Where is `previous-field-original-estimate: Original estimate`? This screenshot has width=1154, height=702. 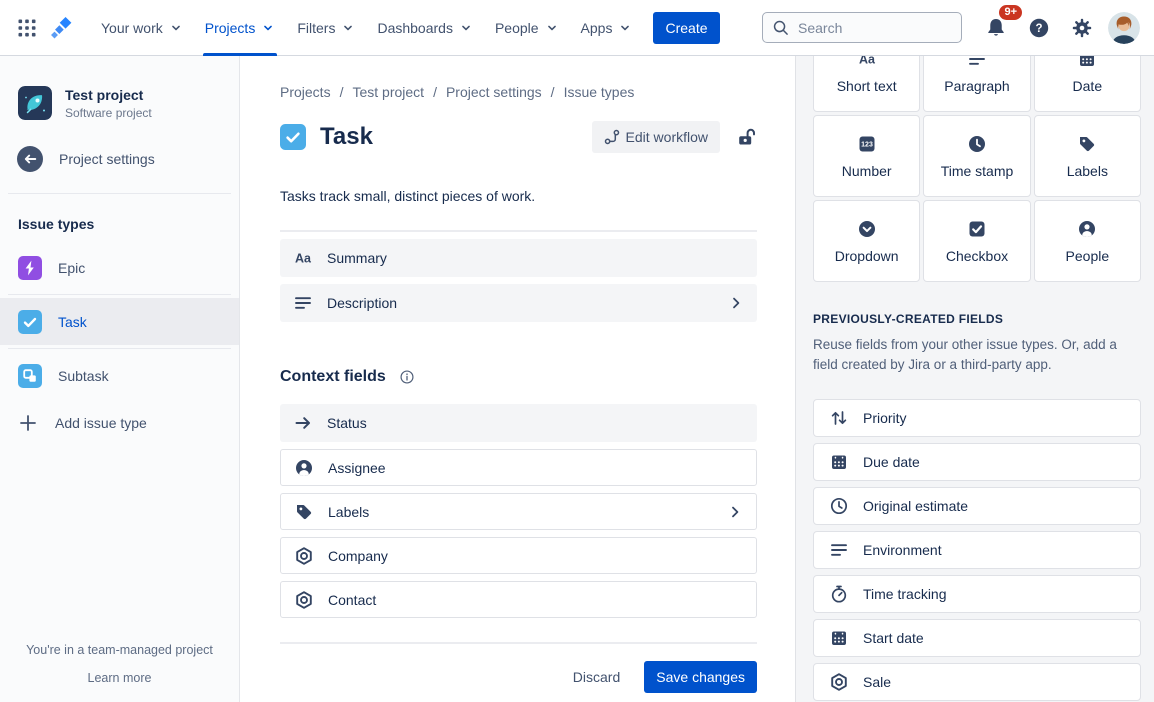
previous-field-original-estimate: Original estimate is located at coordinates (977, 505).